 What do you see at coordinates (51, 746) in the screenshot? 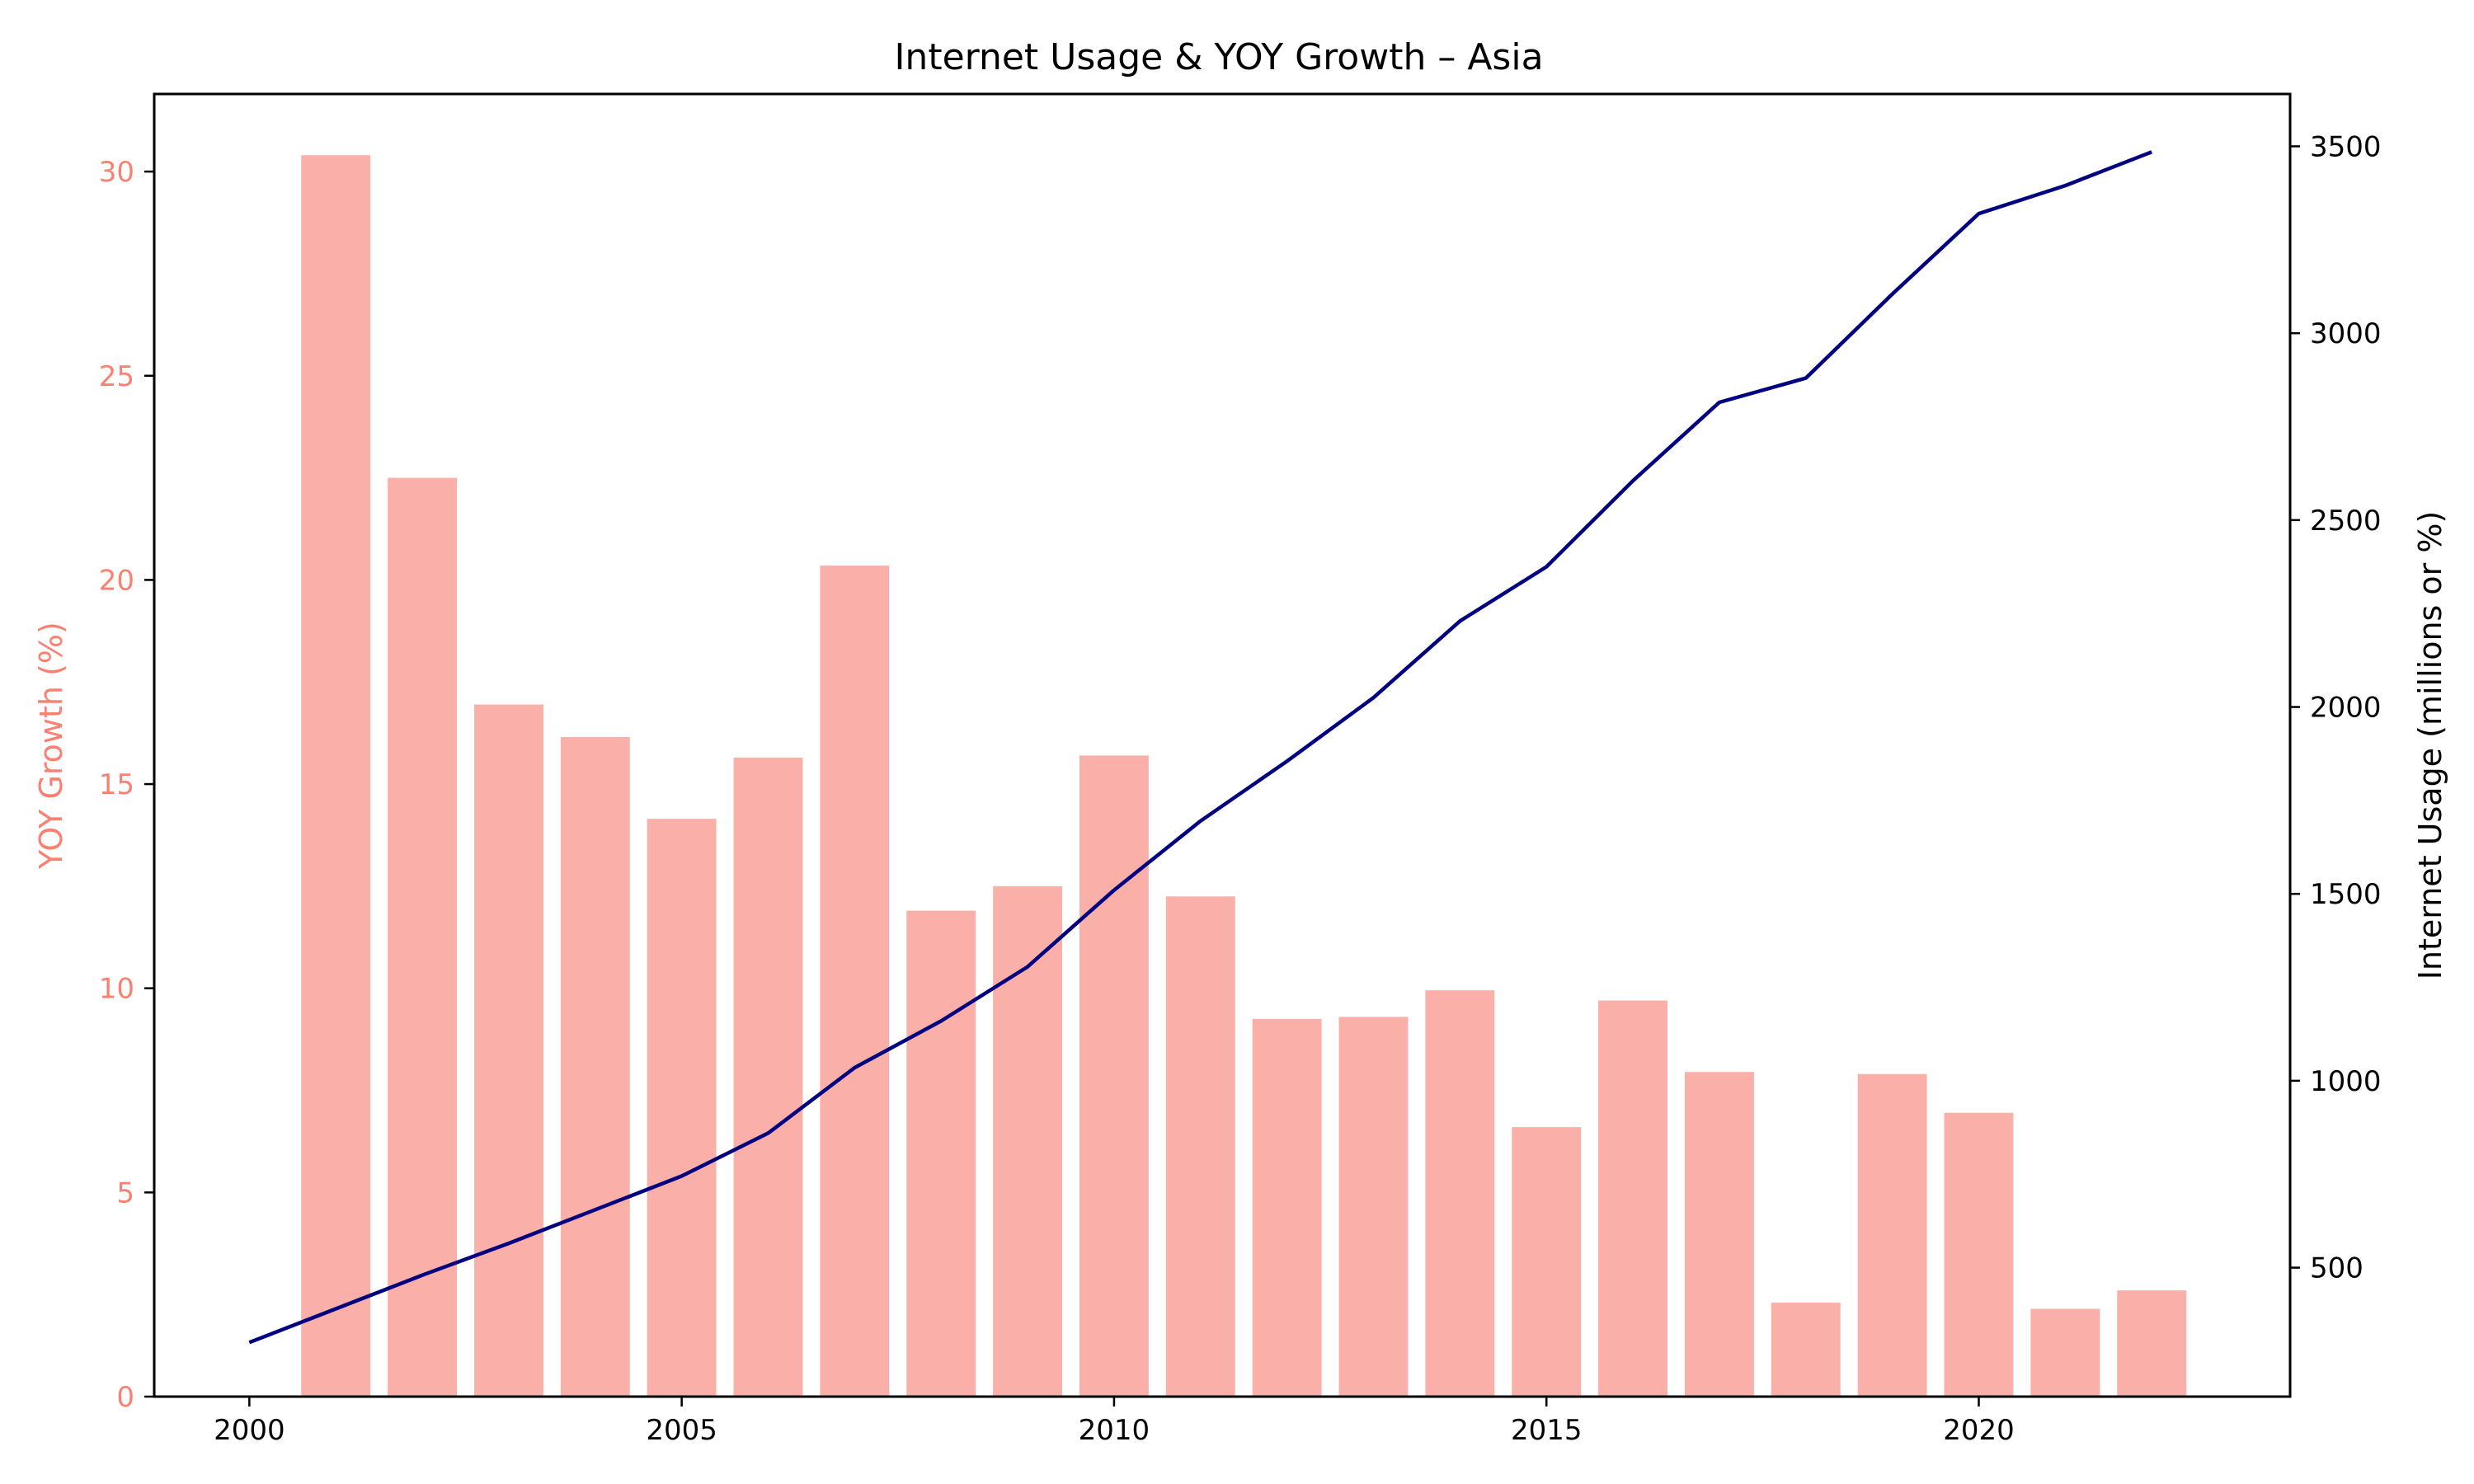
I see `left-axis-label: YOY Growth (%)` at bounding box center [51, 746].